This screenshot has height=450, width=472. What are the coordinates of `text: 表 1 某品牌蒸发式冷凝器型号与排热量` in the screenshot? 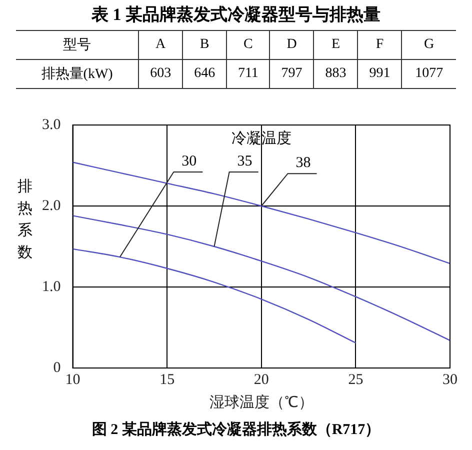 It's located at (236, 15).